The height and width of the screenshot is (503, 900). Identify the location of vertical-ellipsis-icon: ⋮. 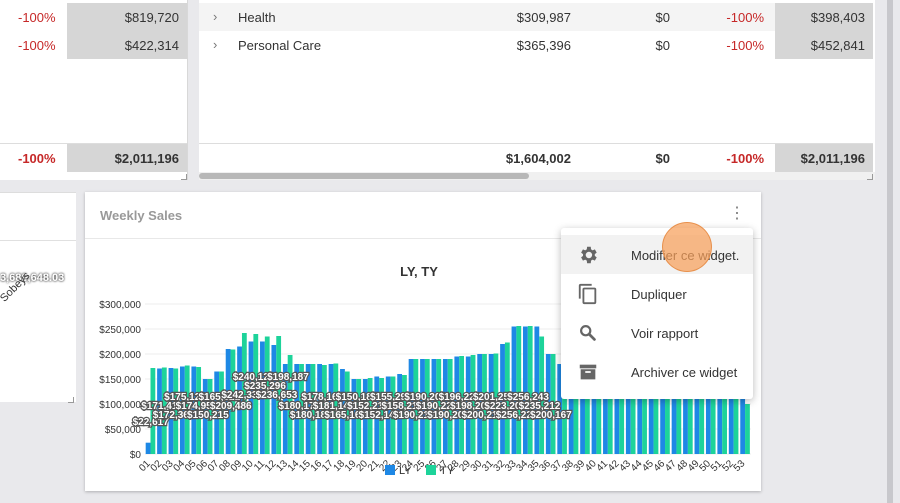
(737, 213).